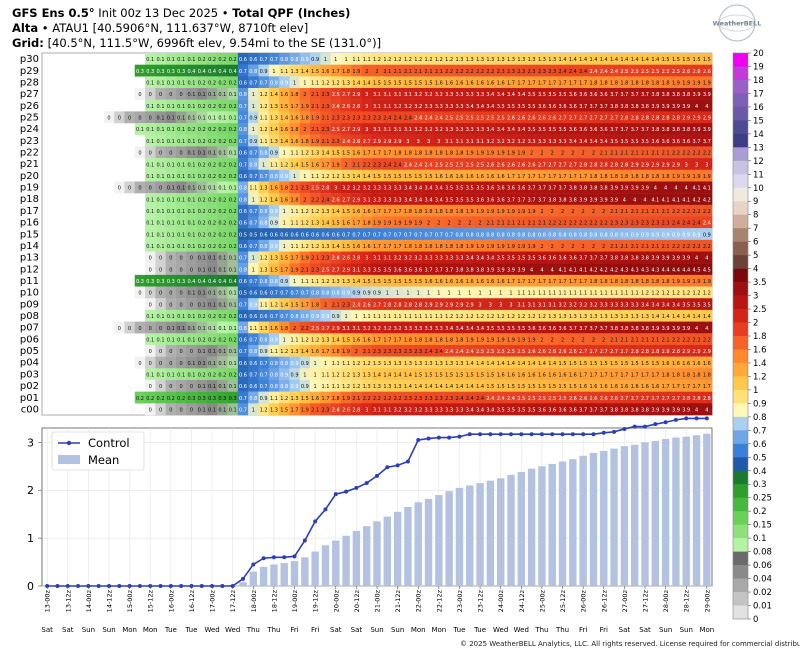  I want to click on heatmap-cell-value: 0.9, so click(697, 235).